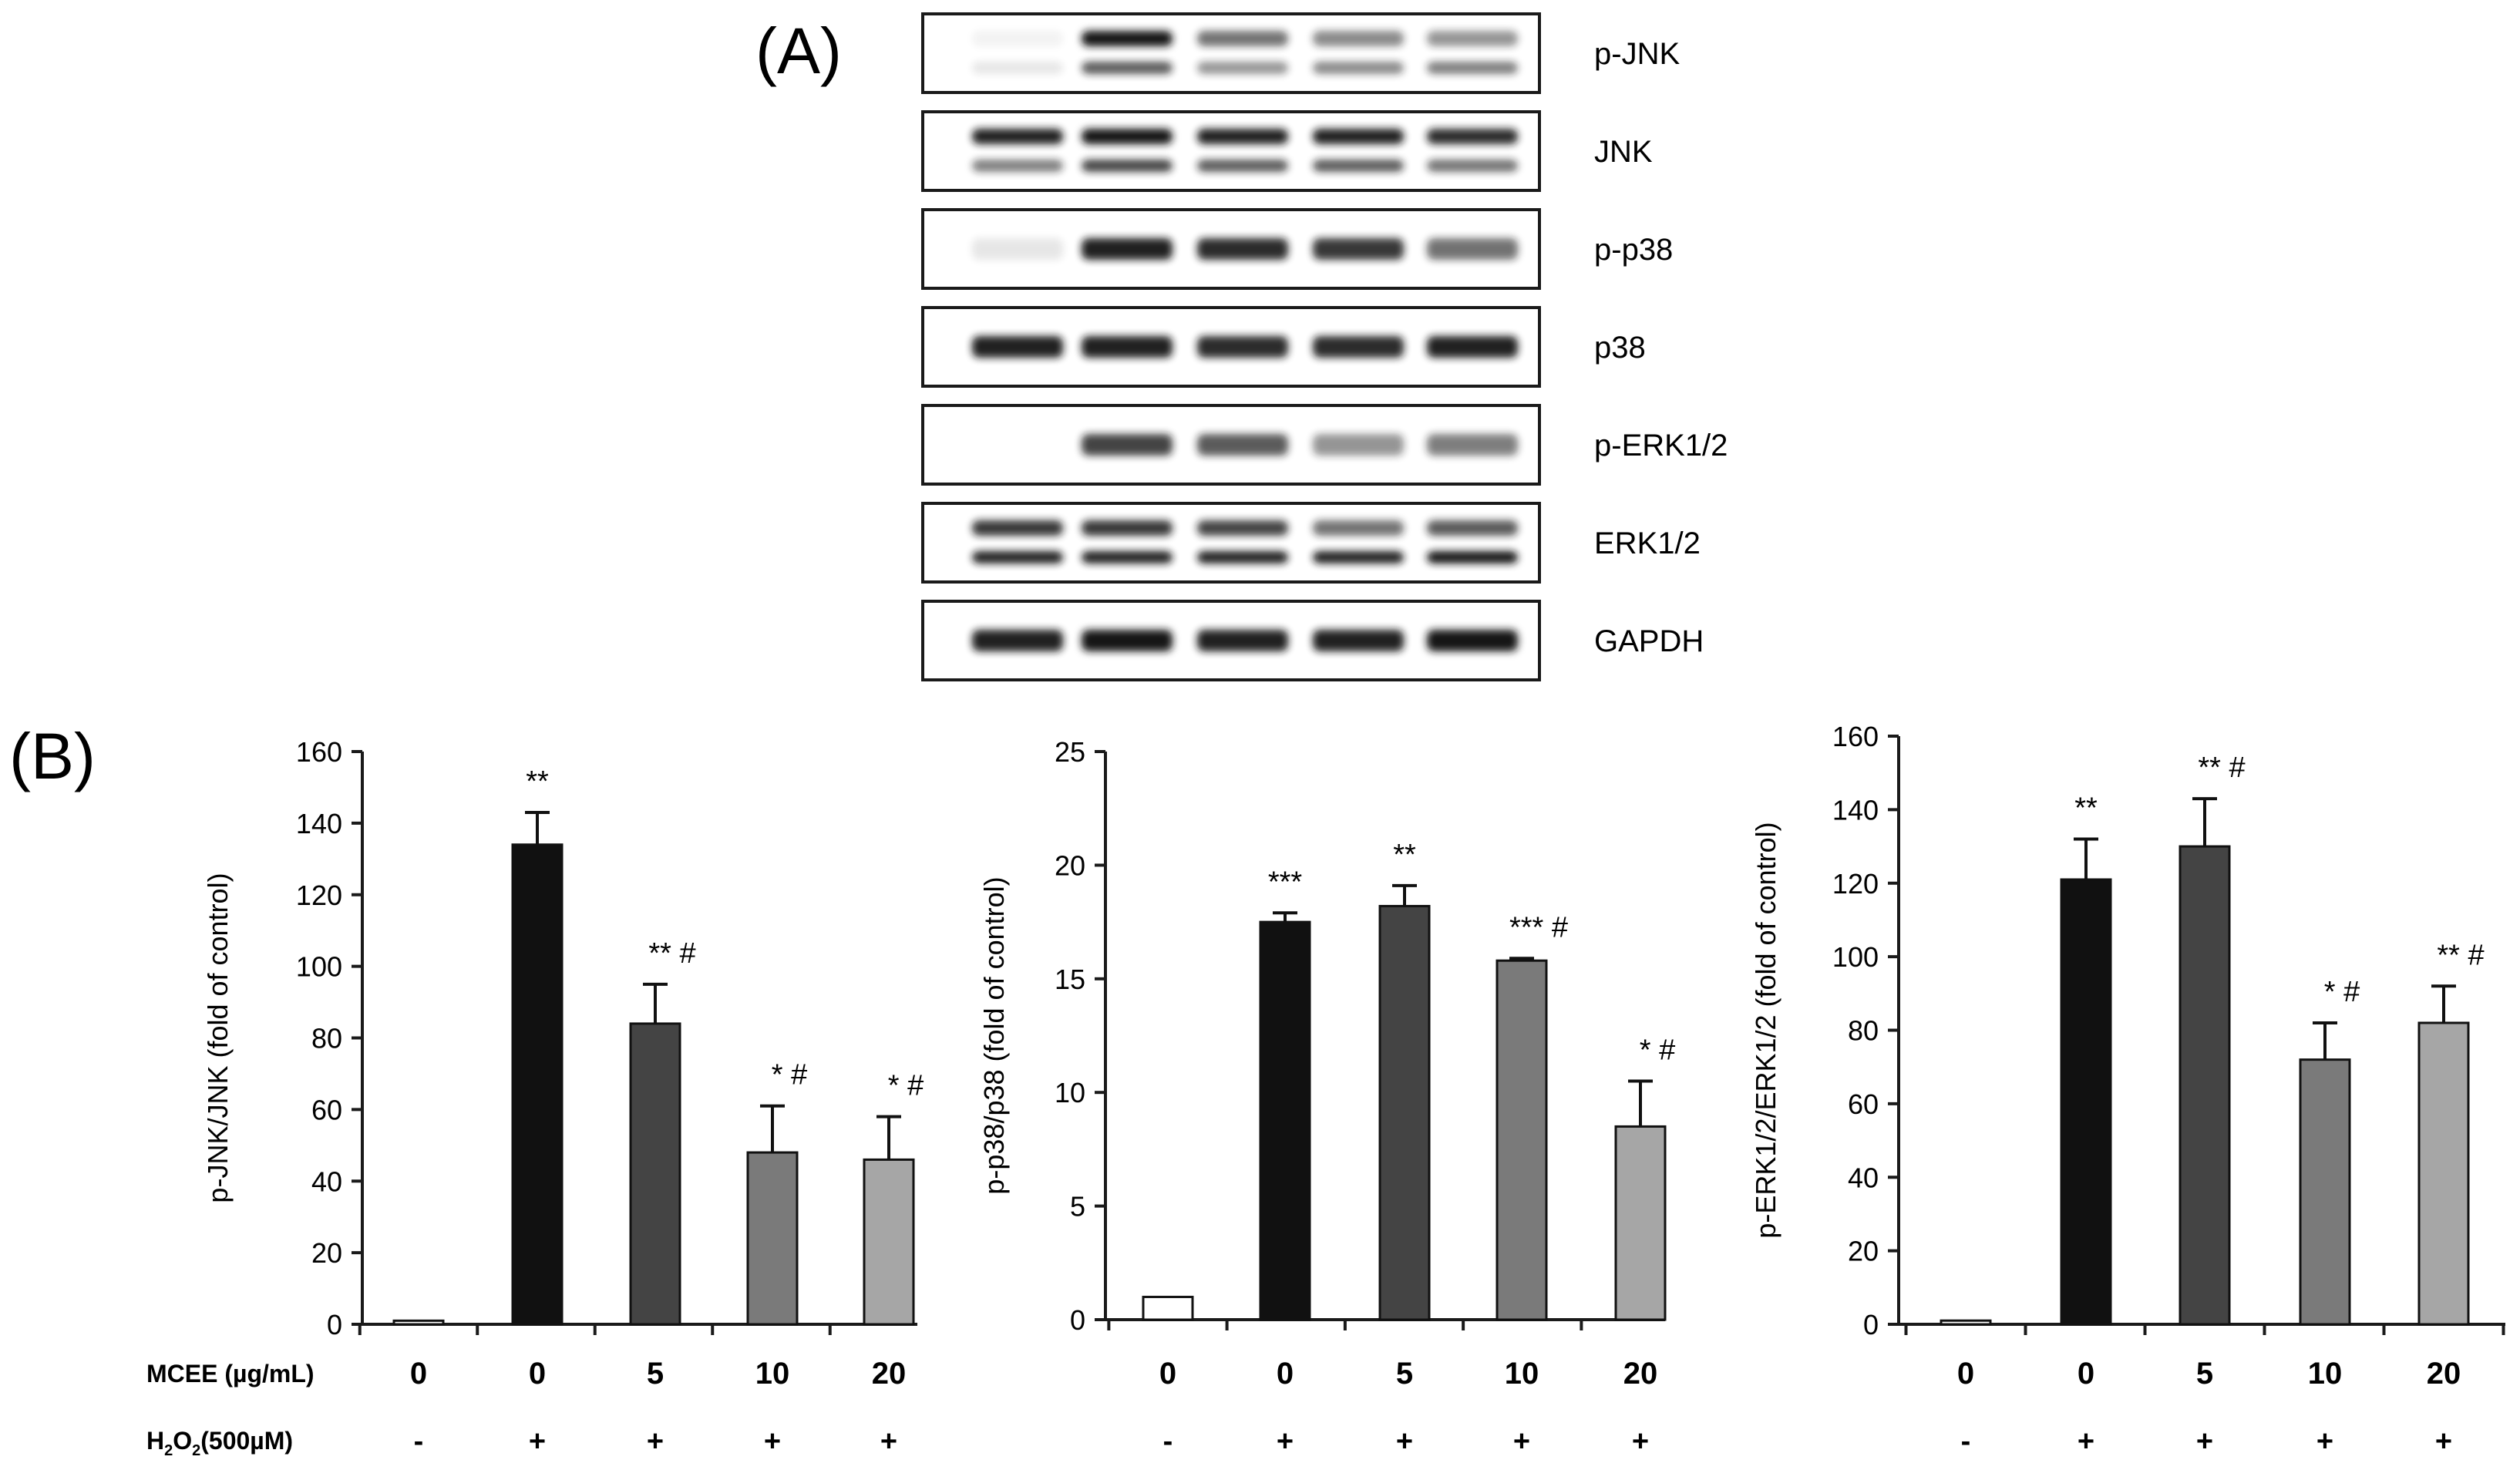 Image resolution: width=2520 pixels, height=1480 pixels. I want to click on y-tick-label: 140, so click(1856, 810).